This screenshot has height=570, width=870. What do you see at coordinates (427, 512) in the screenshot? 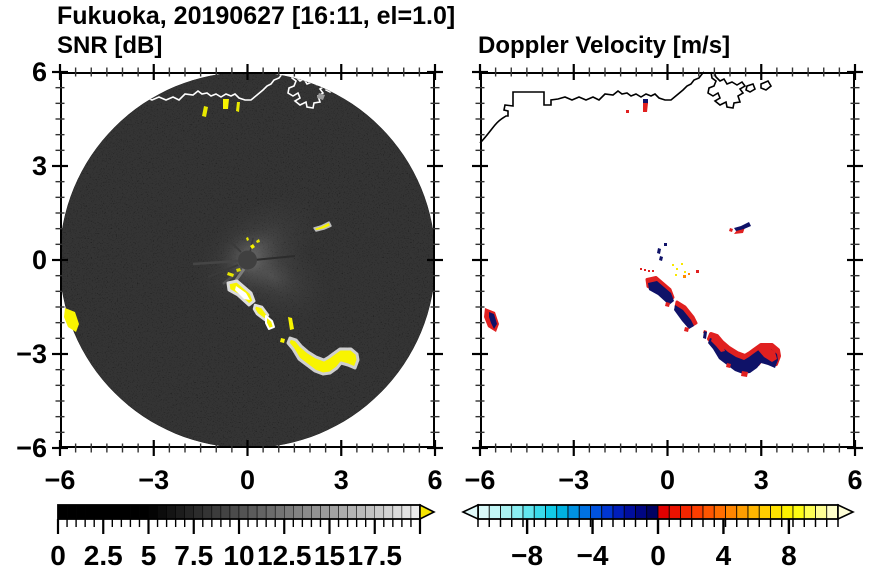
I see `snr-overflow-arrow` at bounding box center [427, 512].